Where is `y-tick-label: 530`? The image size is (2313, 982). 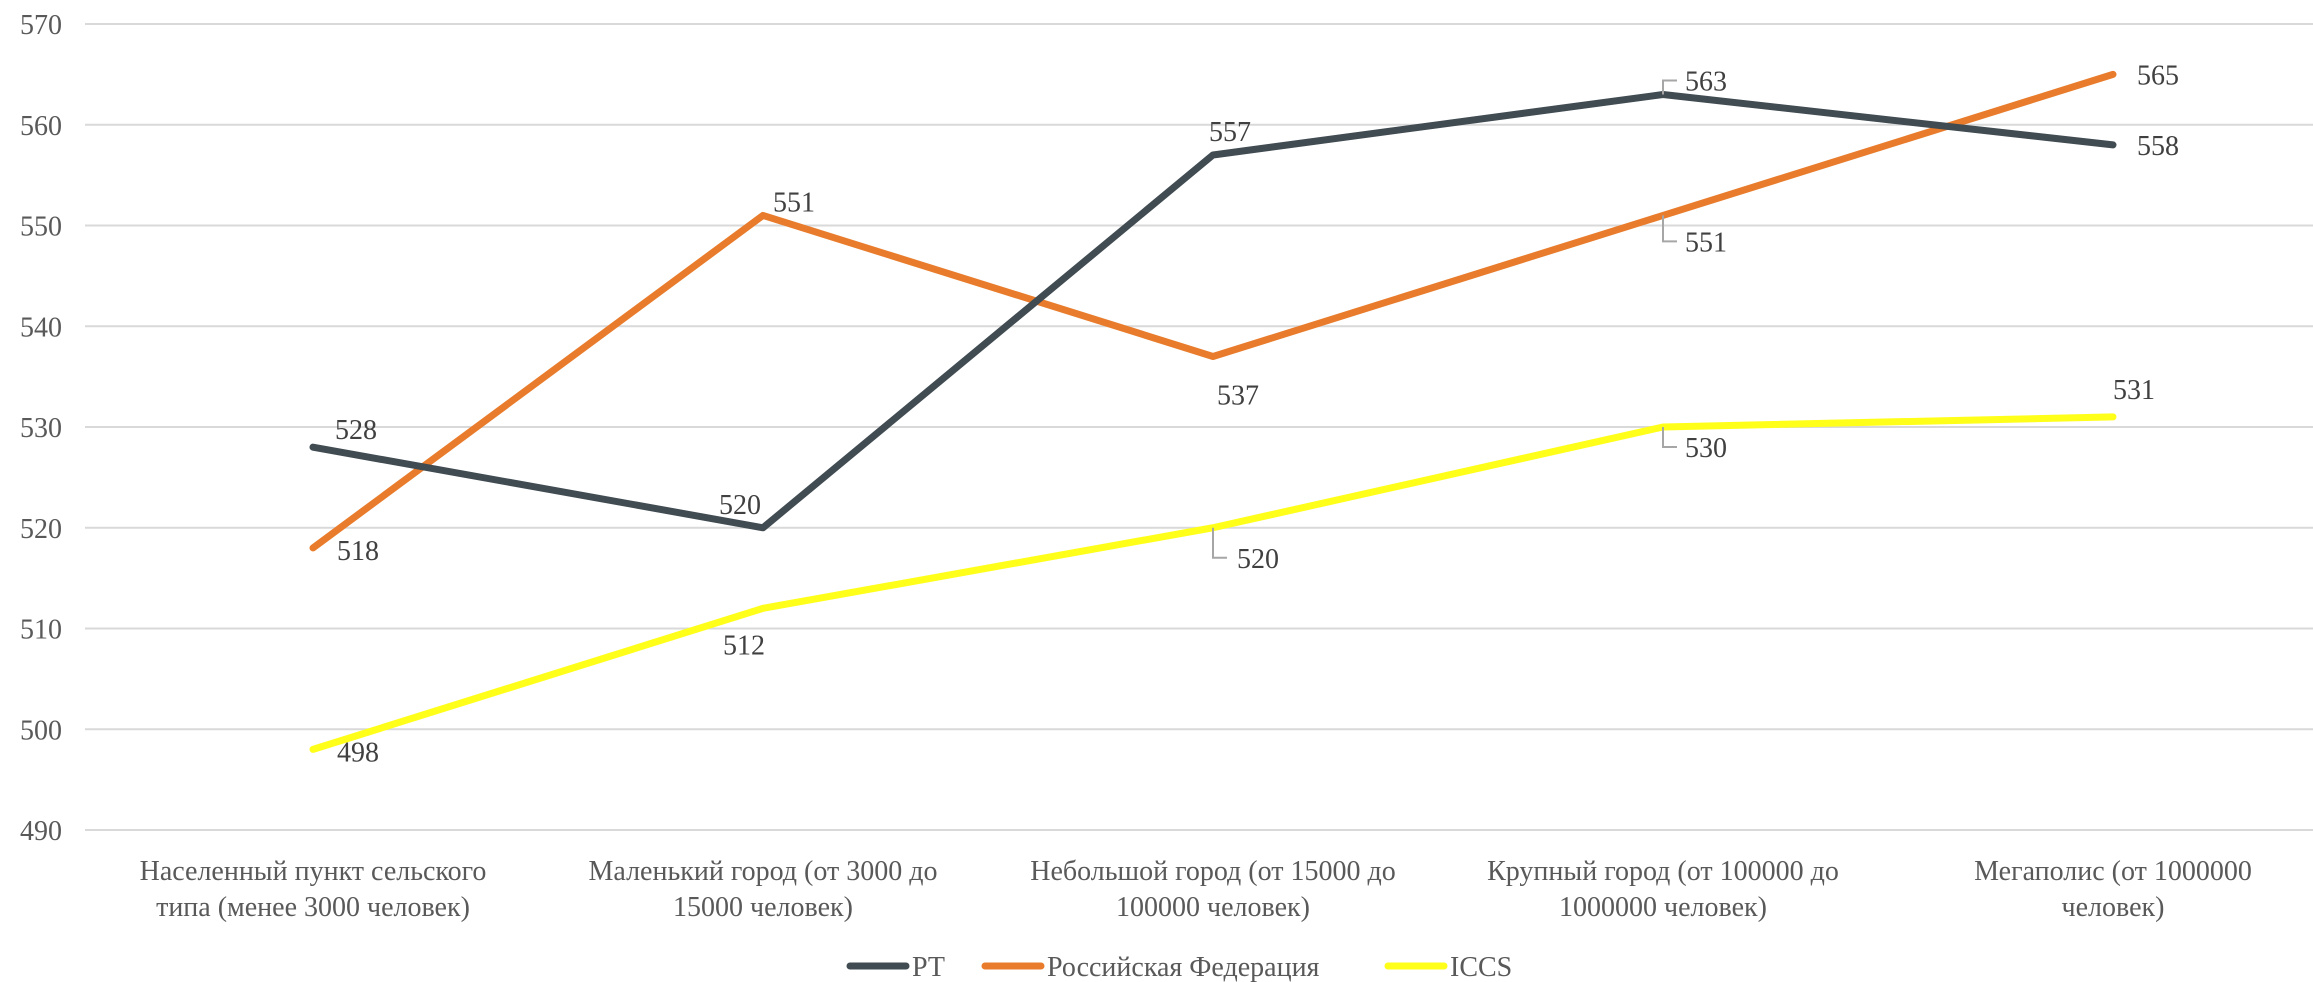 y-tick-label: 530 is located at coordinates (41, 428).